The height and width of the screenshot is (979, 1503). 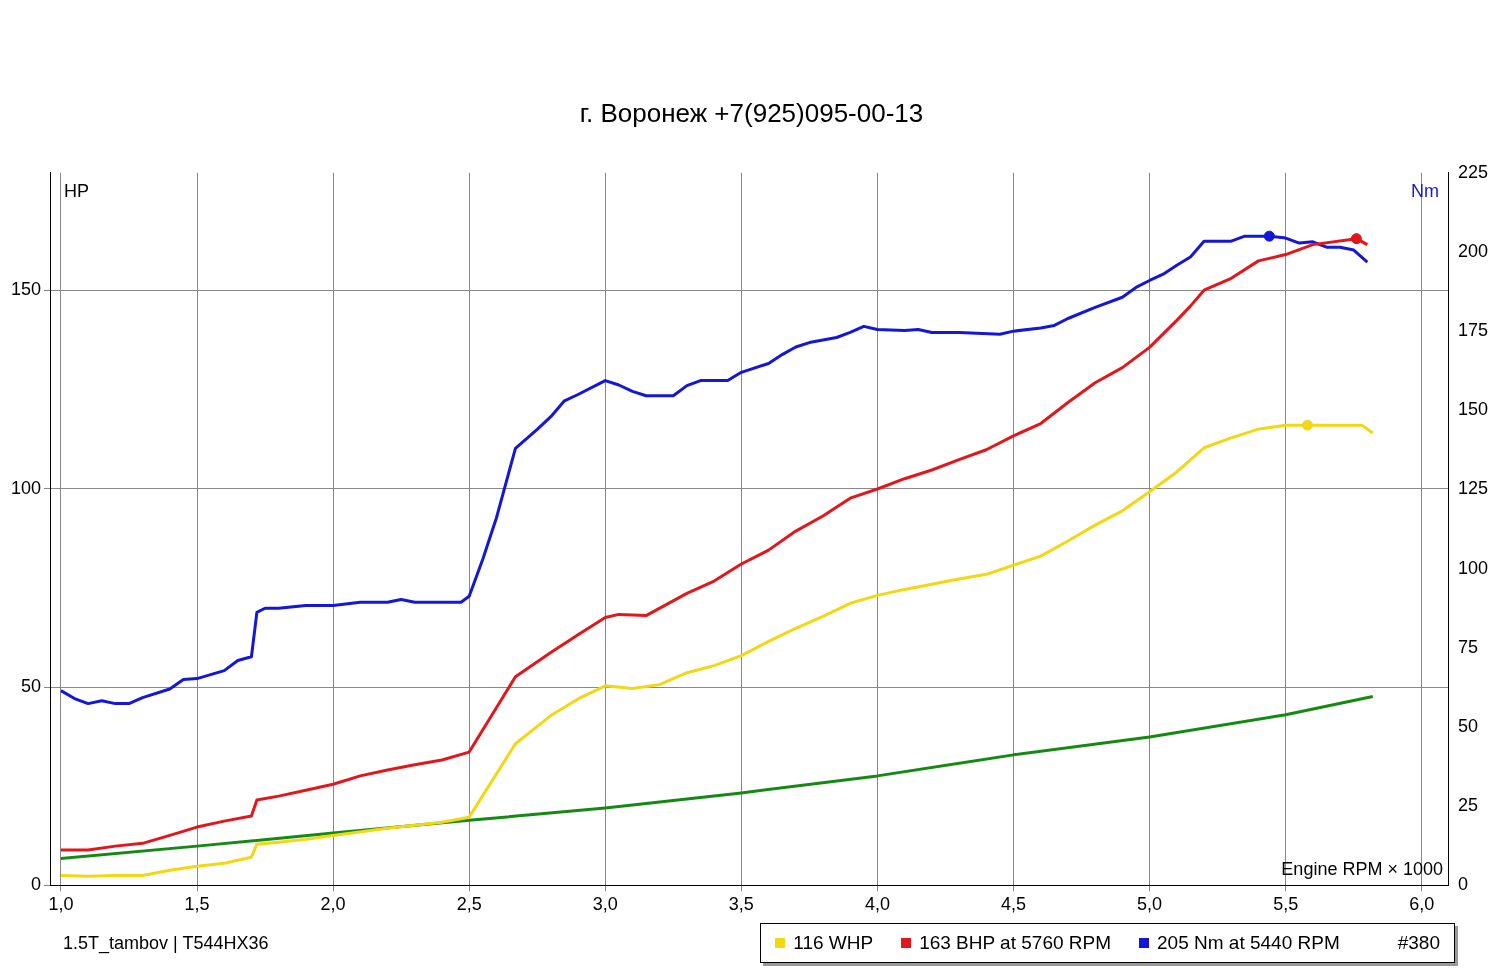 What do you see at coordinates (36, 884) in the screenshot?
I see `y-tick-label: 0` at bounding box center [36, 884].